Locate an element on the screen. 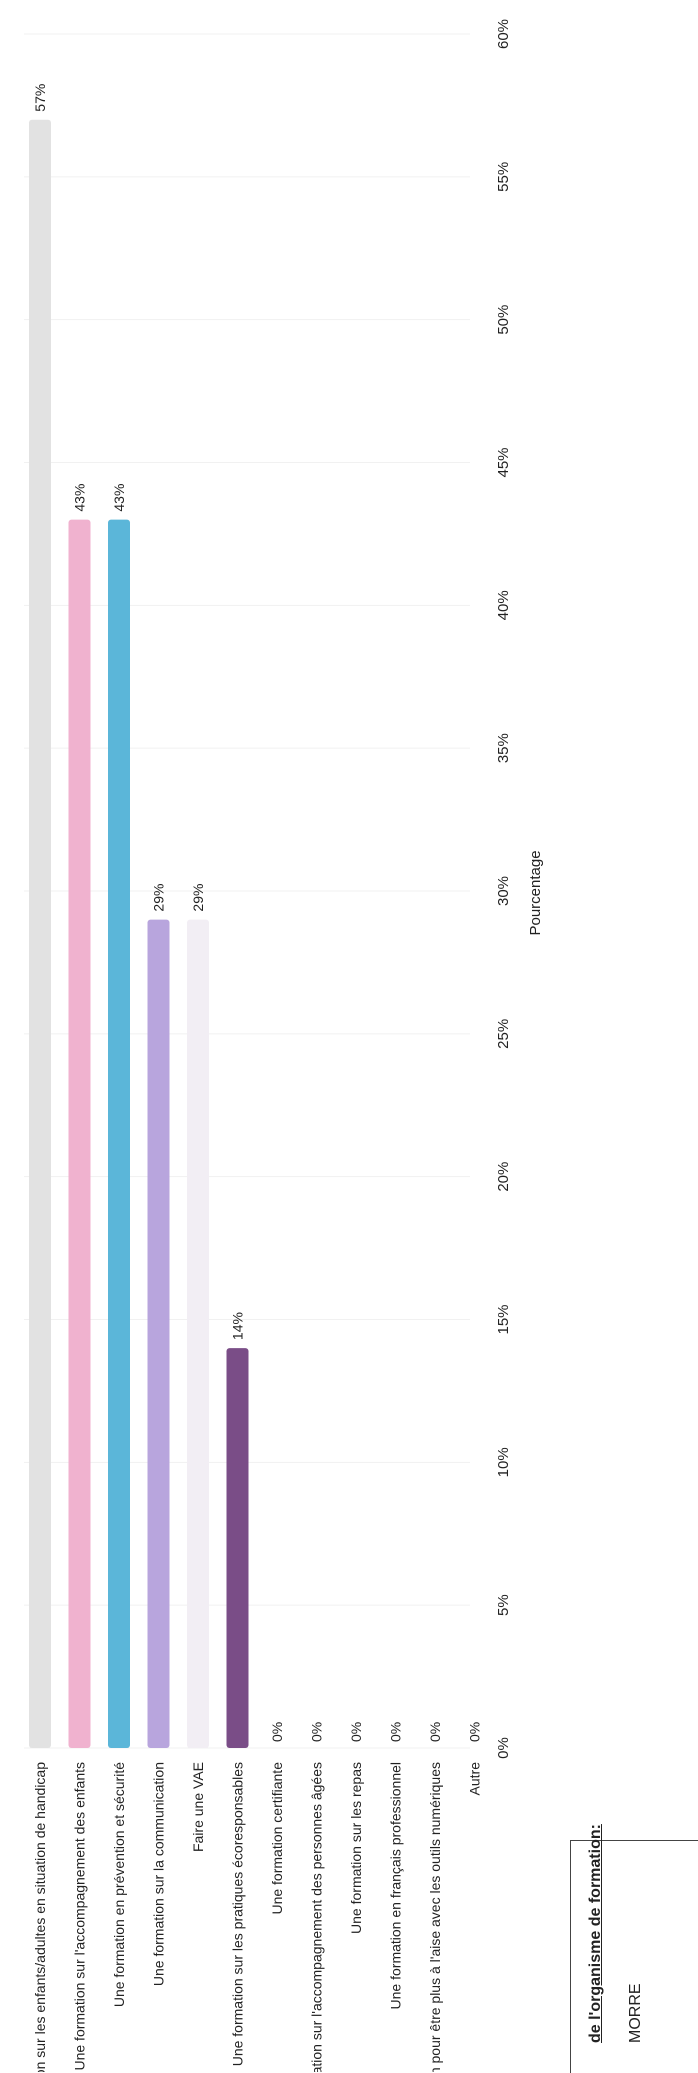 This screenshot has width=698, height=2073. tick-label: 25% is located at coordinates (503, 1034).